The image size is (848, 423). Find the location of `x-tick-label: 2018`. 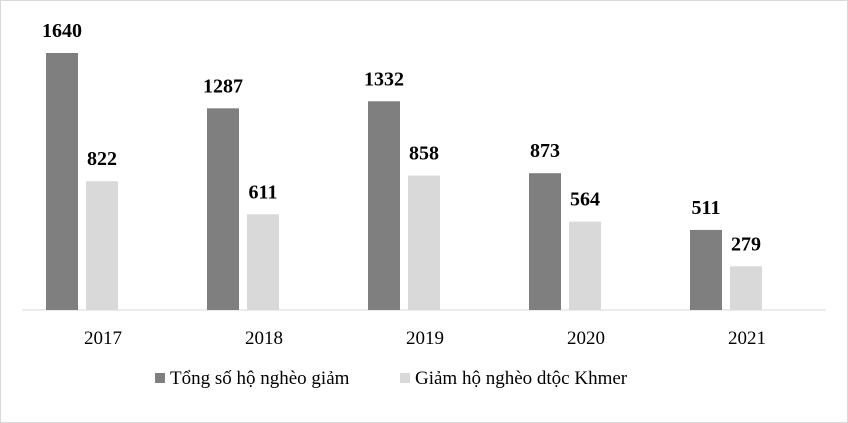

x-tick-label: 2018 is located at coordinates (264, 338).